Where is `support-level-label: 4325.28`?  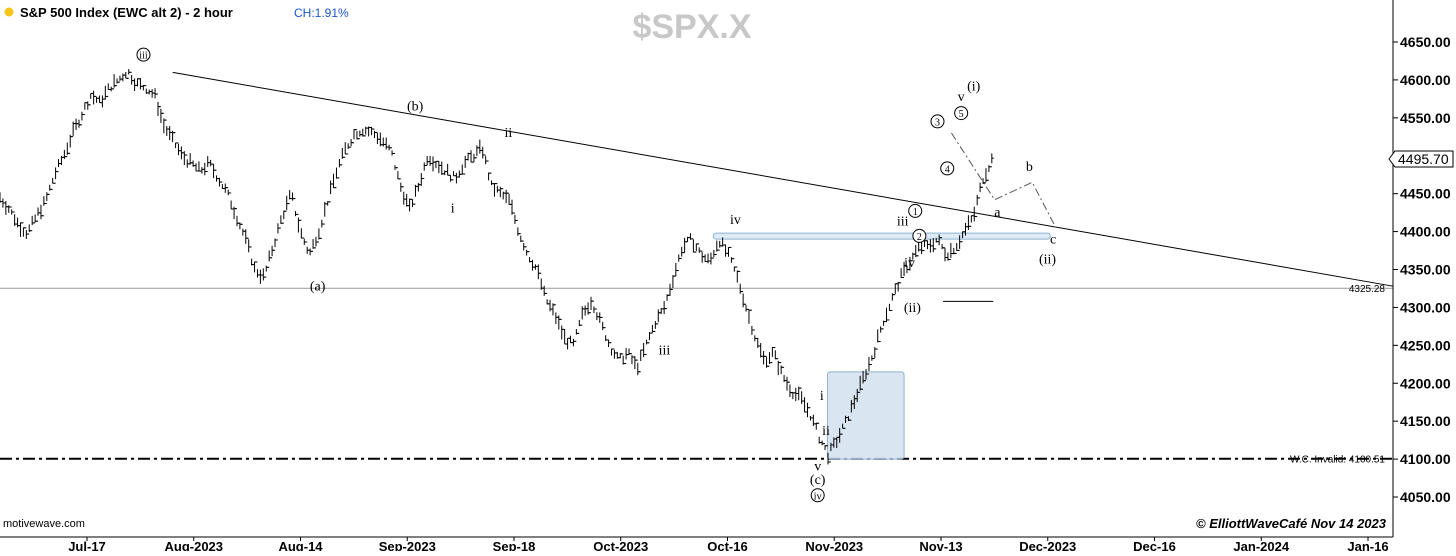 support-level-label: 4325.28 is located at coordinates (1367, 289).